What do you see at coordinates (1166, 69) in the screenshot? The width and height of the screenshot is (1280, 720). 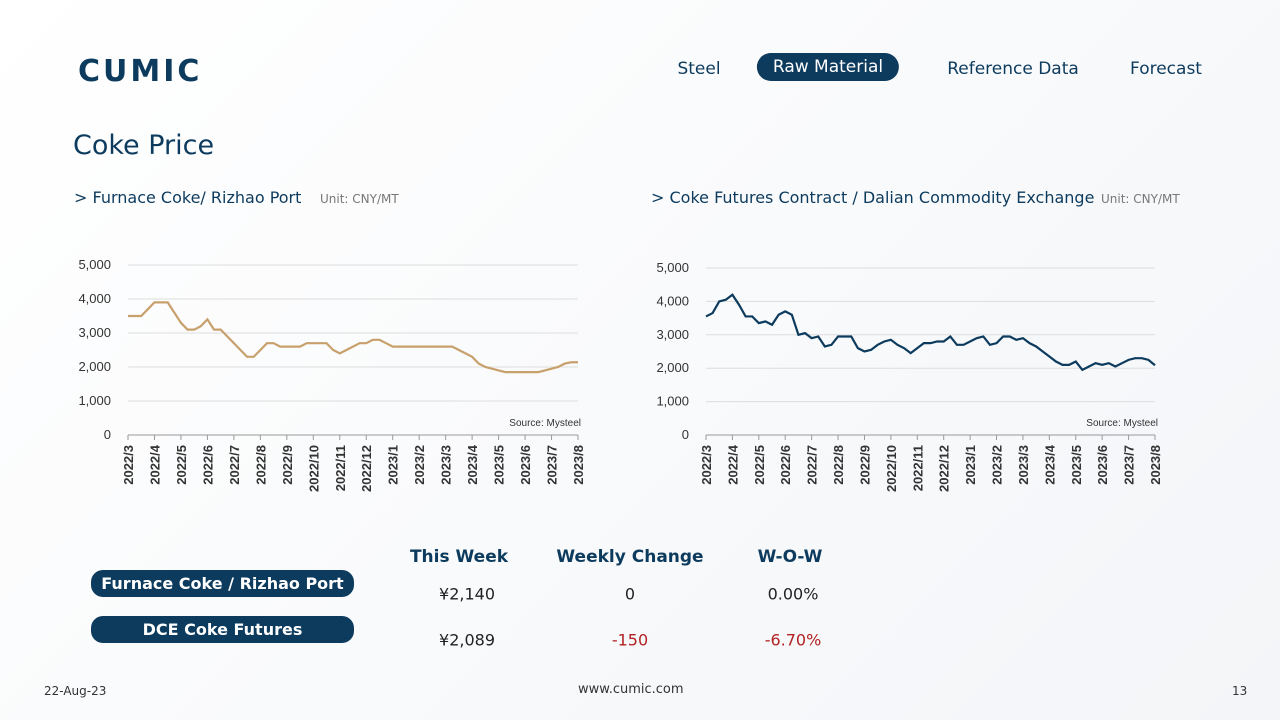 I see `nav-item: Forecast` at bounding box center [1166, 69].